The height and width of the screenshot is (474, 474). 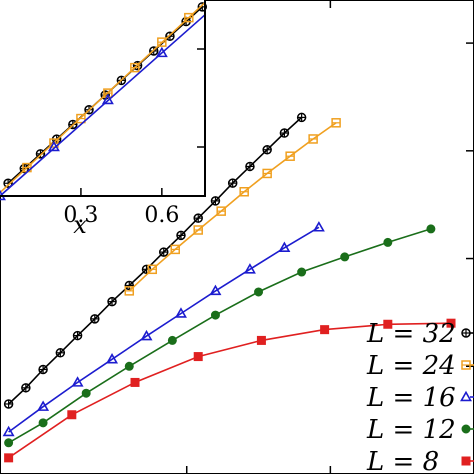 What do you see at coordinates (402, 460) in the screenshot?
I see `legend-label-l-8: L = 8` at bounding box center [402, 460].